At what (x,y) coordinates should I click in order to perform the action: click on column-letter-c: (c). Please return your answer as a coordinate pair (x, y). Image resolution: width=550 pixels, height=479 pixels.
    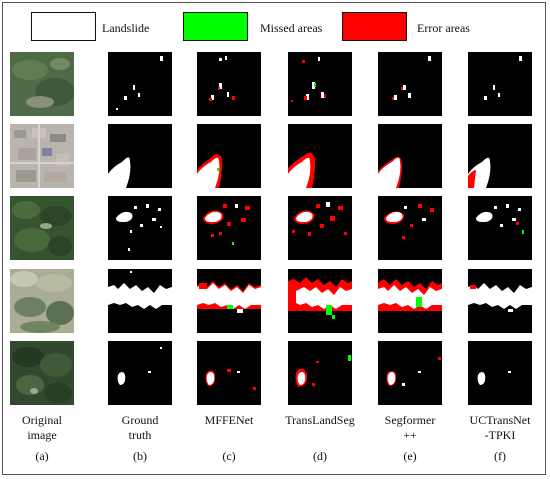
    Looking at the image, I should click on (229, 456).